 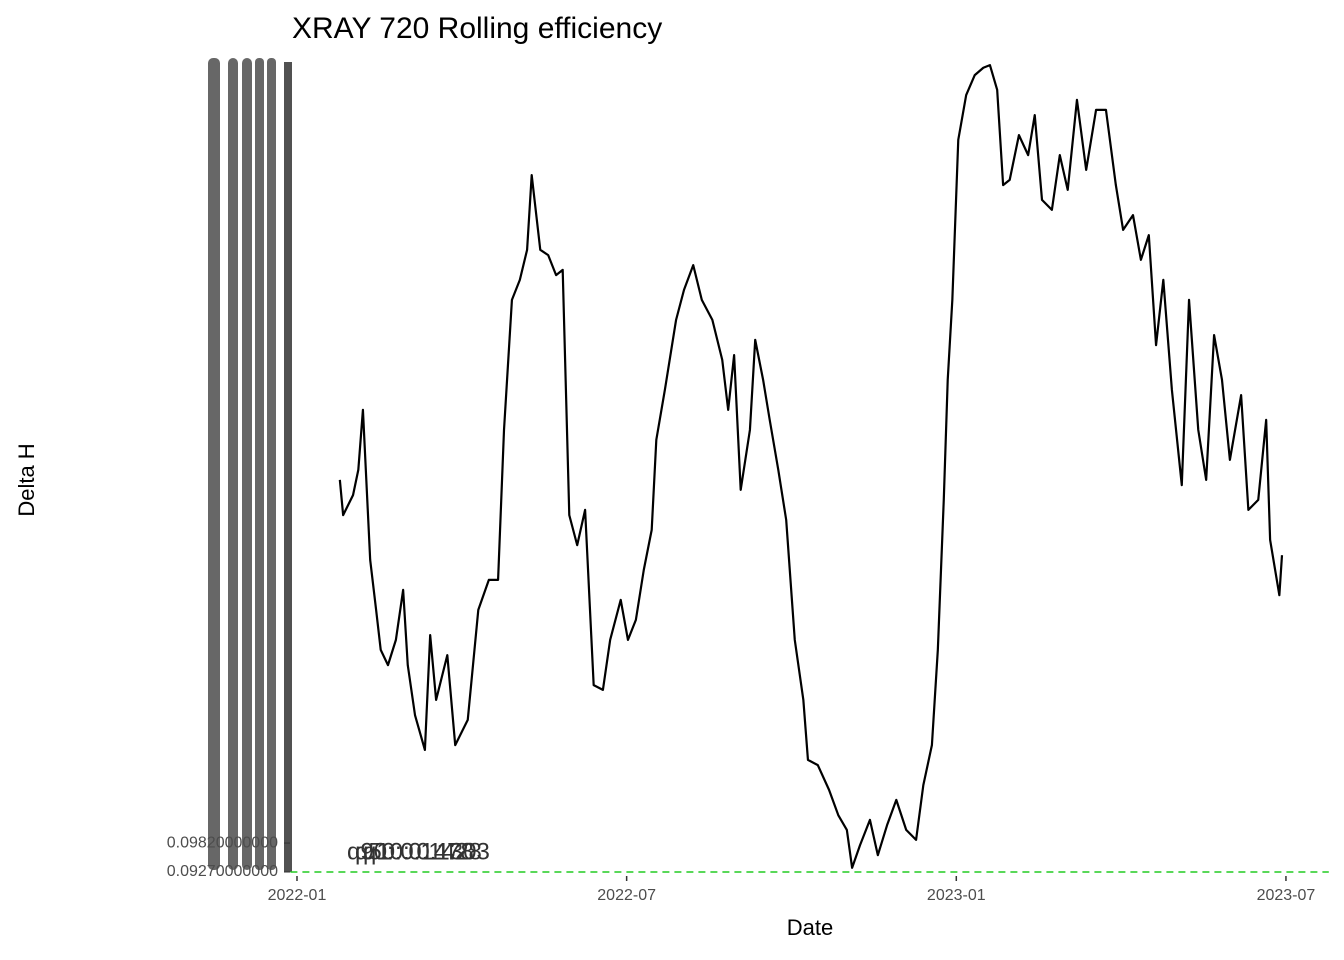 What do you see at coordinates (222, 842) in the screenshot?
I see `y-tick-label: 0.09820000000` at bounding box center [222, 842].